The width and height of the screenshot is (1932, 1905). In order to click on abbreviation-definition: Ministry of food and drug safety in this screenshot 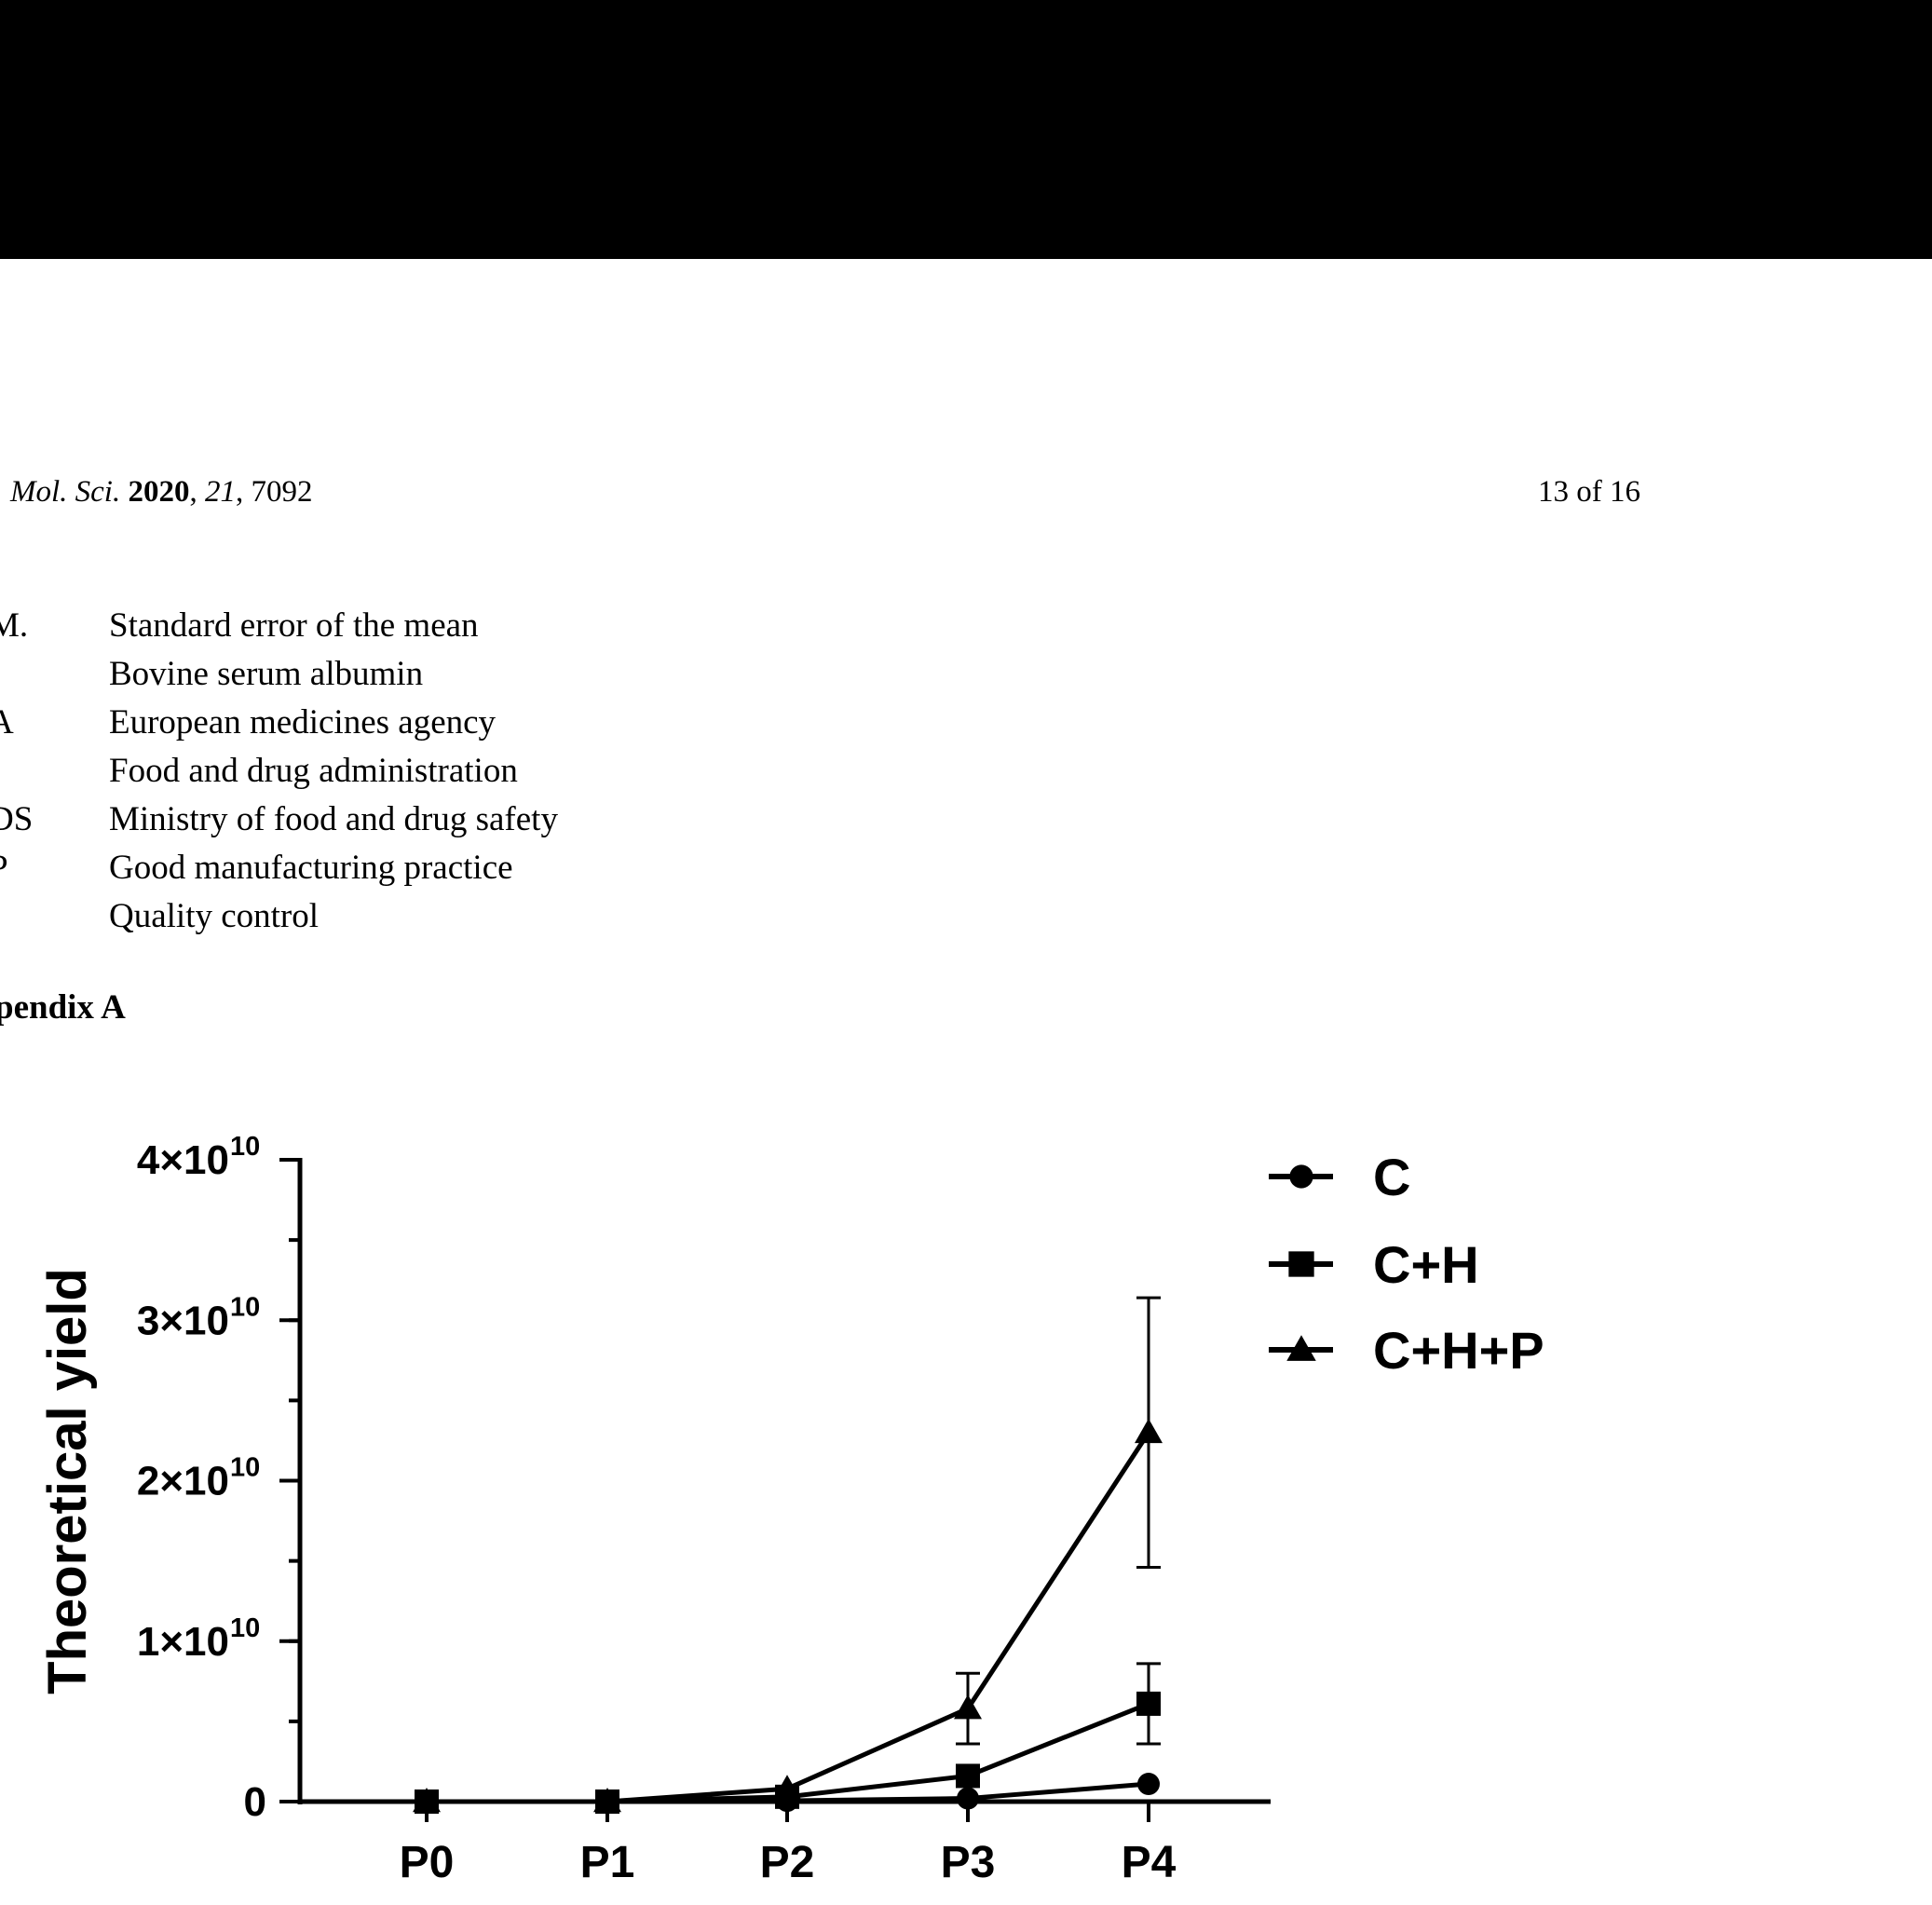, I will do `click(333, 819)`.